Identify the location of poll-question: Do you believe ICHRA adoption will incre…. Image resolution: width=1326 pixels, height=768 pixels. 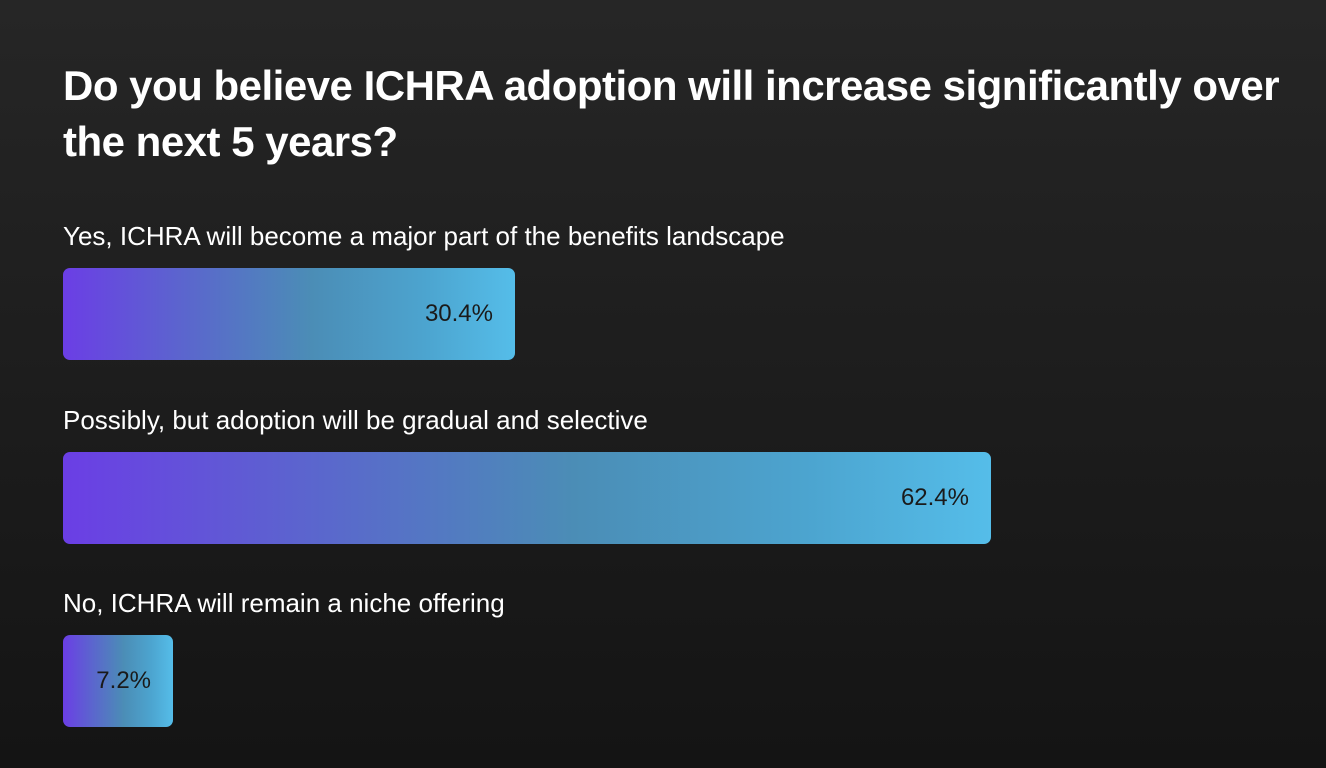
(671, 113).